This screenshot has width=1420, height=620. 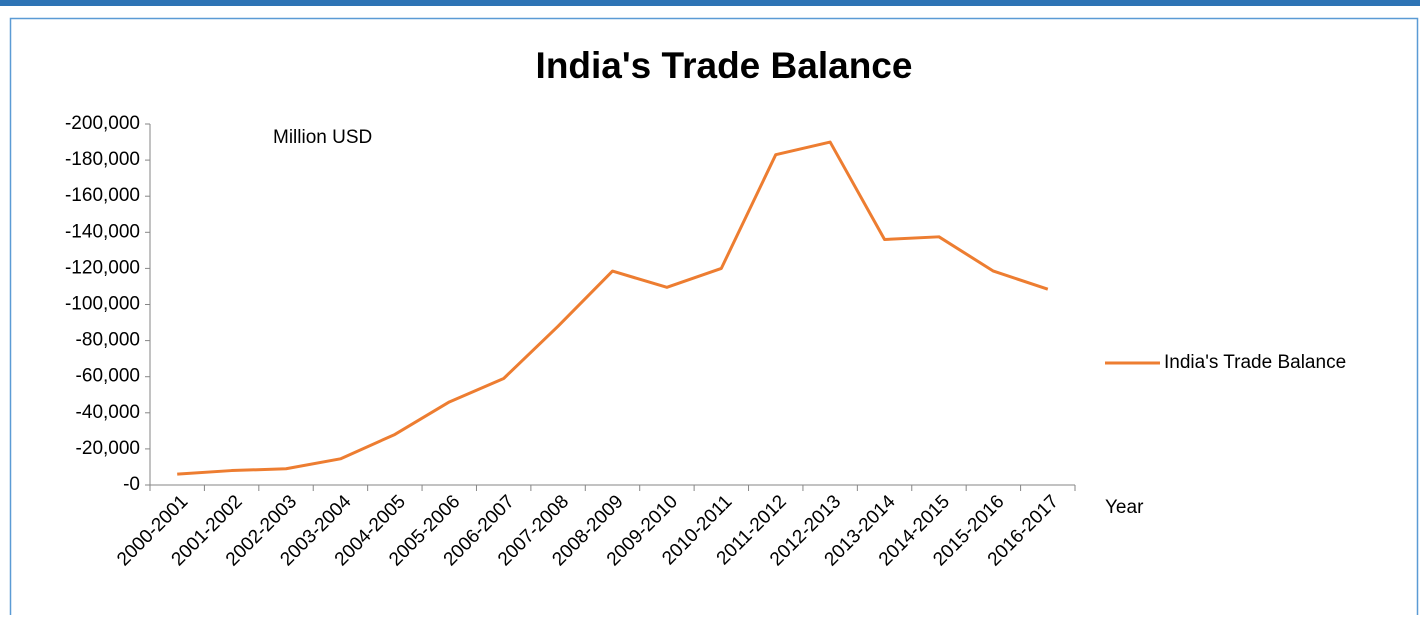 What do you see at coordinates (102, 304) in the screenshot?
I see `y-tick-label: -100,000` at bounding box center [102, 304].